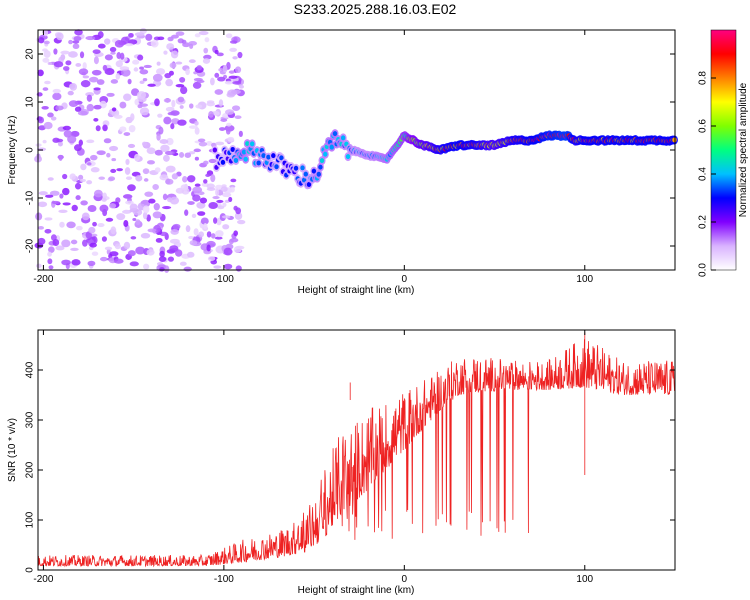  Describe the element at coordinates (703, 222) in the screenshot. I see `colorbar-tick-label: 0.2` at that location.